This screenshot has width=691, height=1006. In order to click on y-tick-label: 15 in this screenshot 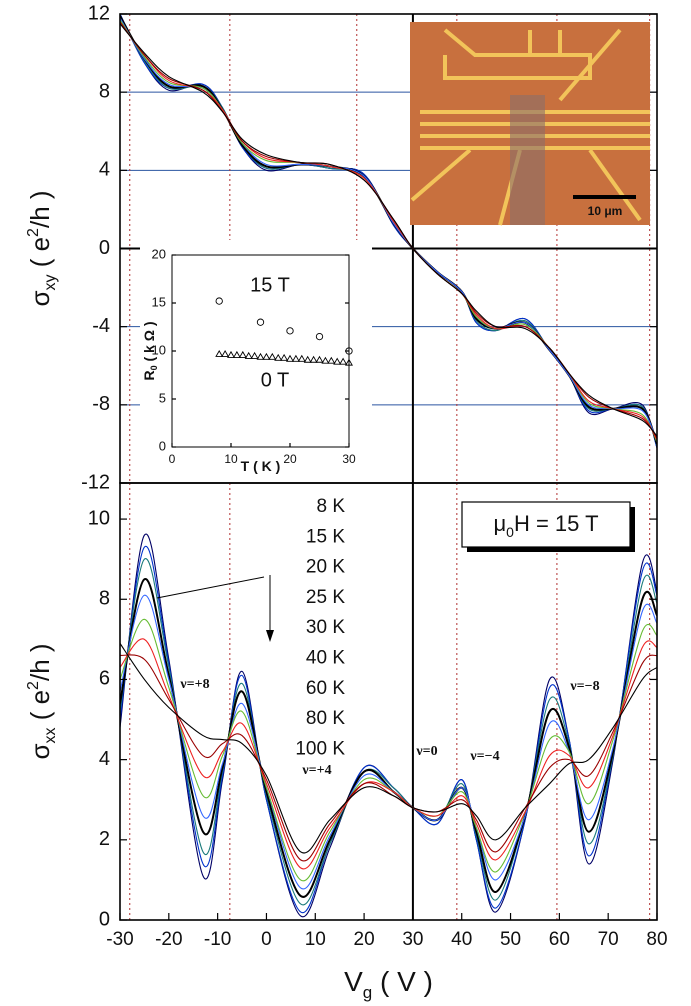, I will do `click(159, 301)`.